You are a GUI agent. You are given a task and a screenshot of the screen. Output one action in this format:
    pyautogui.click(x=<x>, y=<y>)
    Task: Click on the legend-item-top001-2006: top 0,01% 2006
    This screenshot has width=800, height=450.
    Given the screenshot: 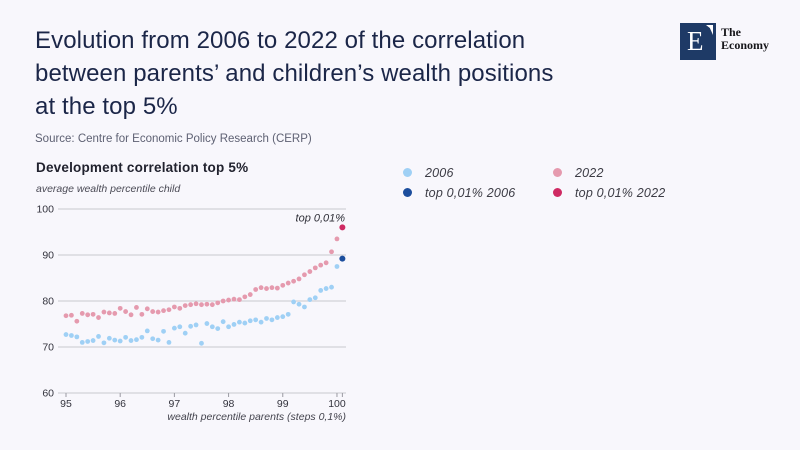 What is the action you would take?
    pyautogui.click(x=478, y=192)
    